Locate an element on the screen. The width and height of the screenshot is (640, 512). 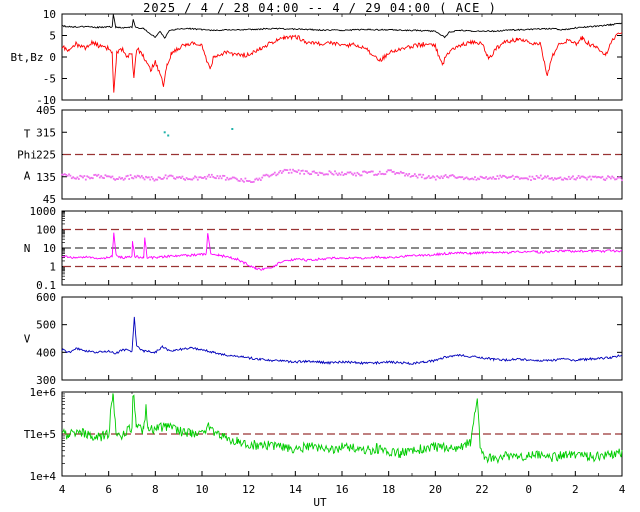
panel-label: Bt,Bz is located at coordinates (26, 57).